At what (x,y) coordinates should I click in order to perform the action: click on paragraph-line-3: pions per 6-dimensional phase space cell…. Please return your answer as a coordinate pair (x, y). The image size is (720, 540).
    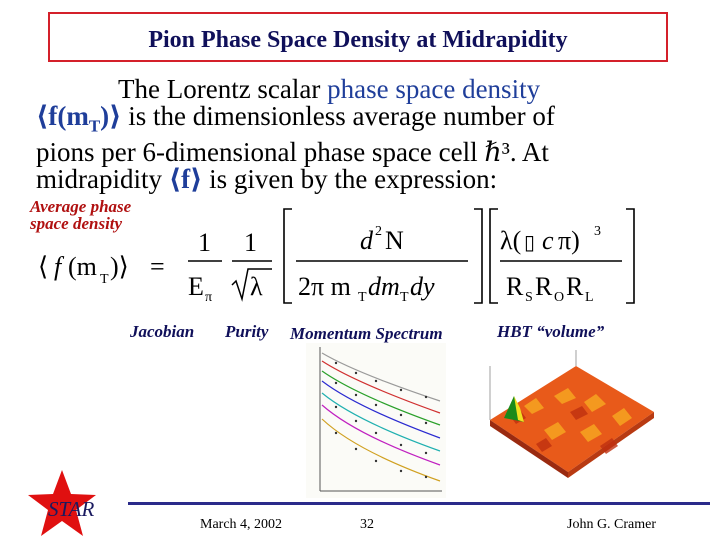
    Looking at the image, I should click on (292, 152).